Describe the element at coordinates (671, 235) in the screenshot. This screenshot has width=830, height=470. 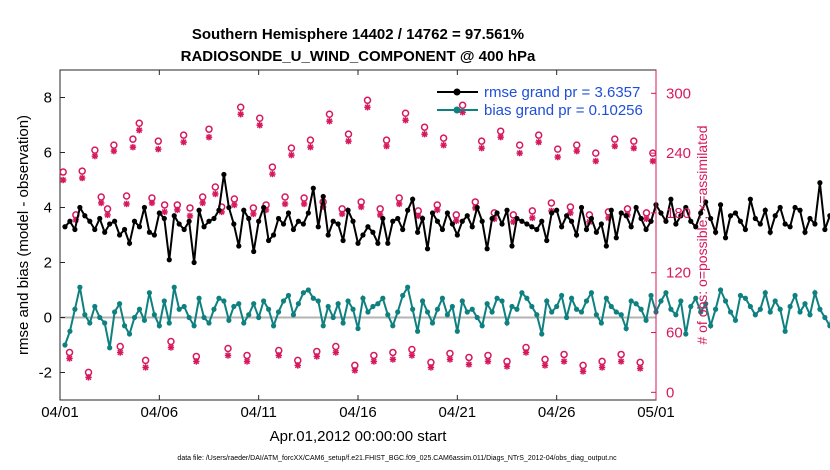
I see `y-axis-right: 0 60 120 180 240 300` at that location.